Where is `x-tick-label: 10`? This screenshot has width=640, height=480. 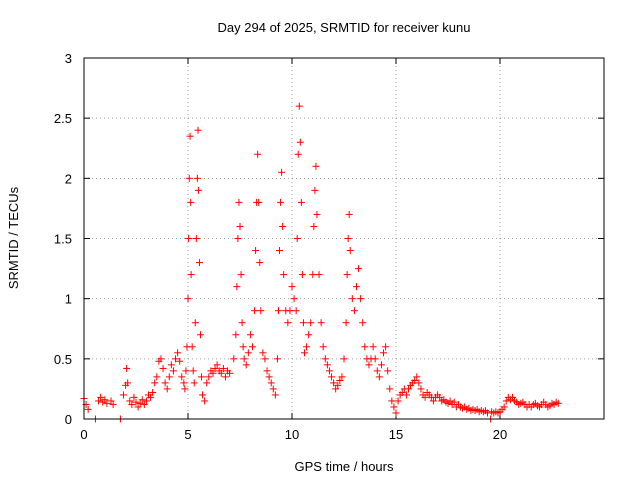
x-tick-label: 10 is located at coordinates (292, 434).